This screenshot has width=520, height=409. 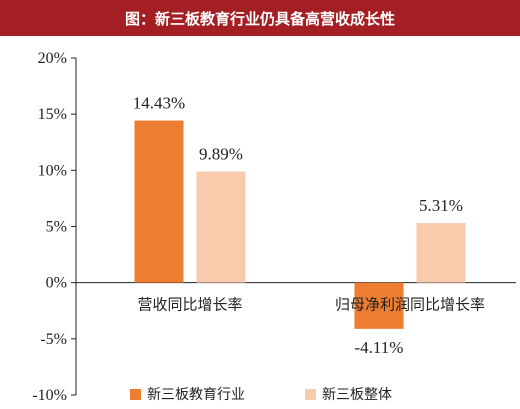 I want to click on y-tick-label: 5%, so click(x=56, y=227).